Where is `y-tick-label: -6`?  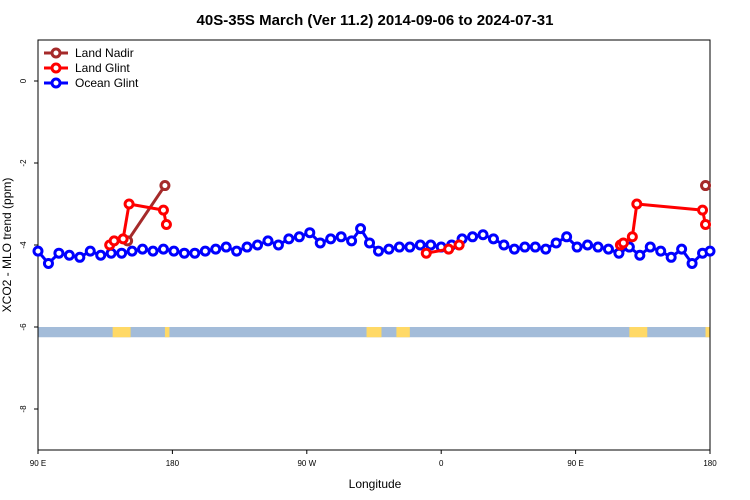 y-tick-label: -6 is located at coordinates (23, 327).